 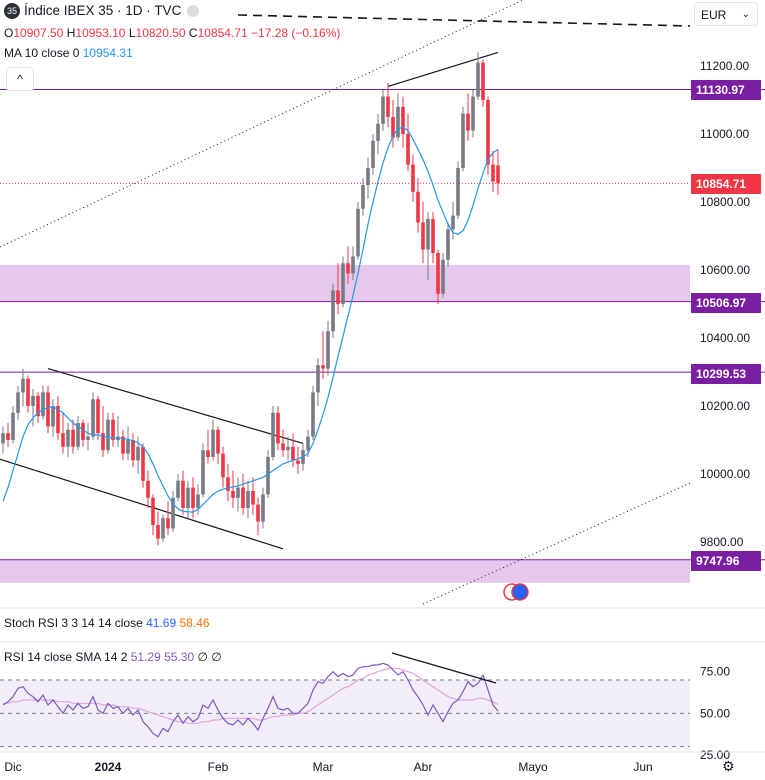 What do you see at coordinates (142, 504) in the screenshot?
I see `channel-lower-trendline` at bounding box center [142, 504].